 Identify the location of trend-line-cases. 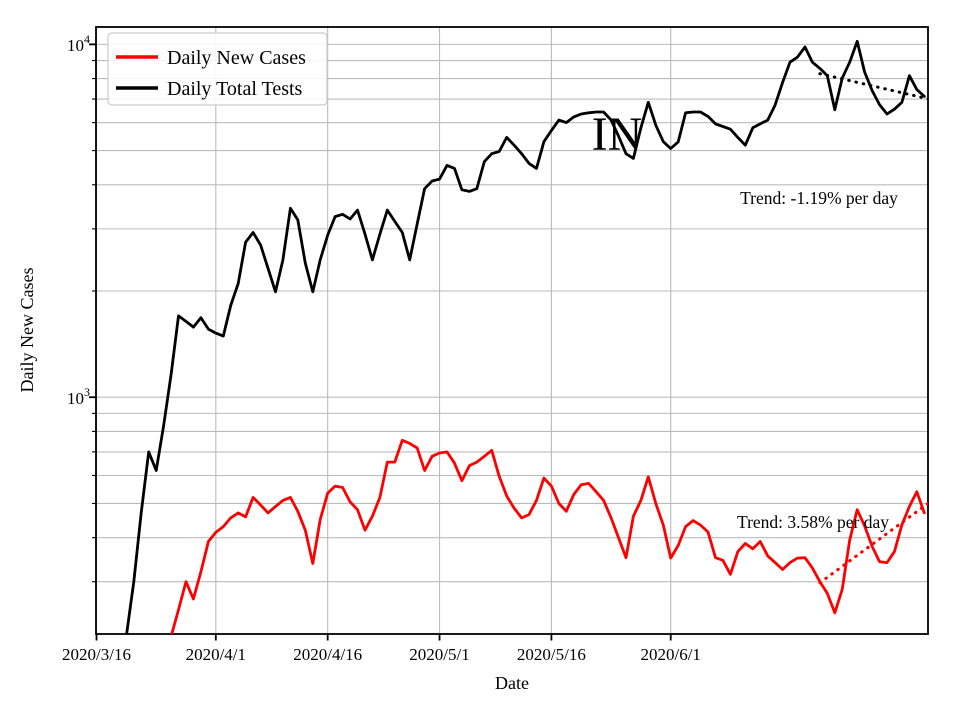
(873, 543).